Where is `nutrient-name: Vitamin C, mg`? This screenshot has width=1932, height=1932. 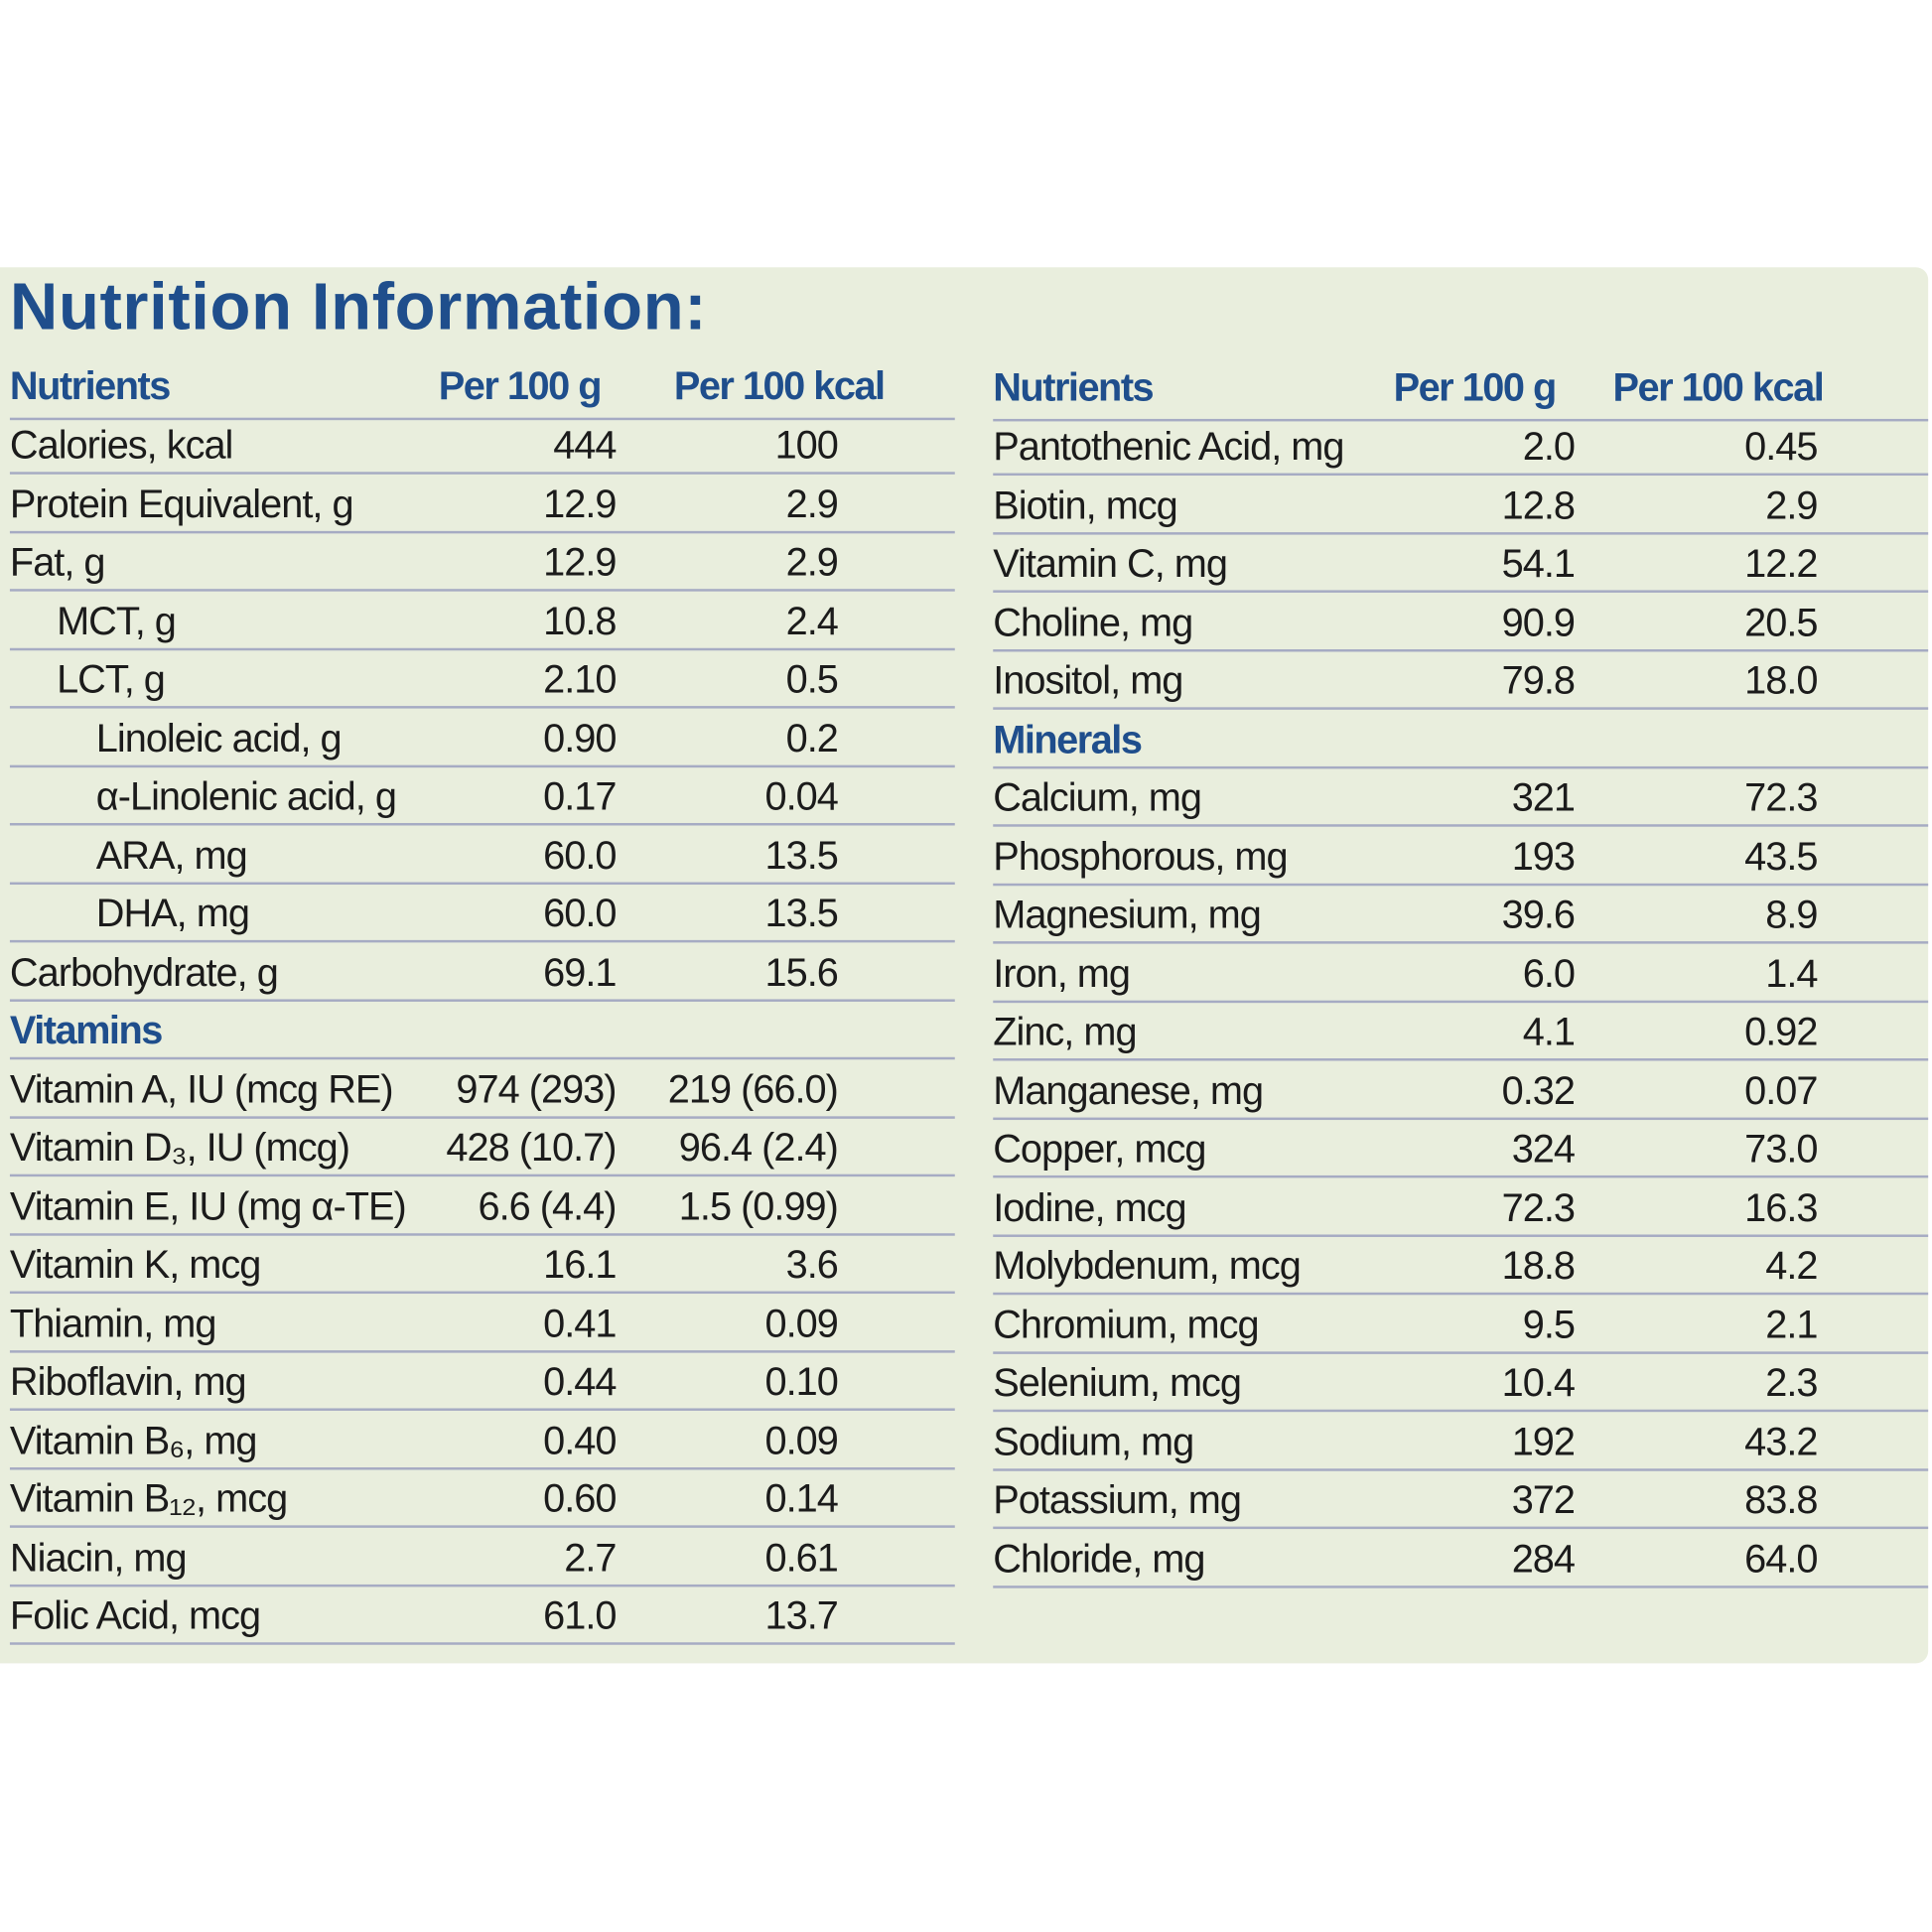
nutrient-name: Vitamin C, mg is located at coordinates (1111, 563).